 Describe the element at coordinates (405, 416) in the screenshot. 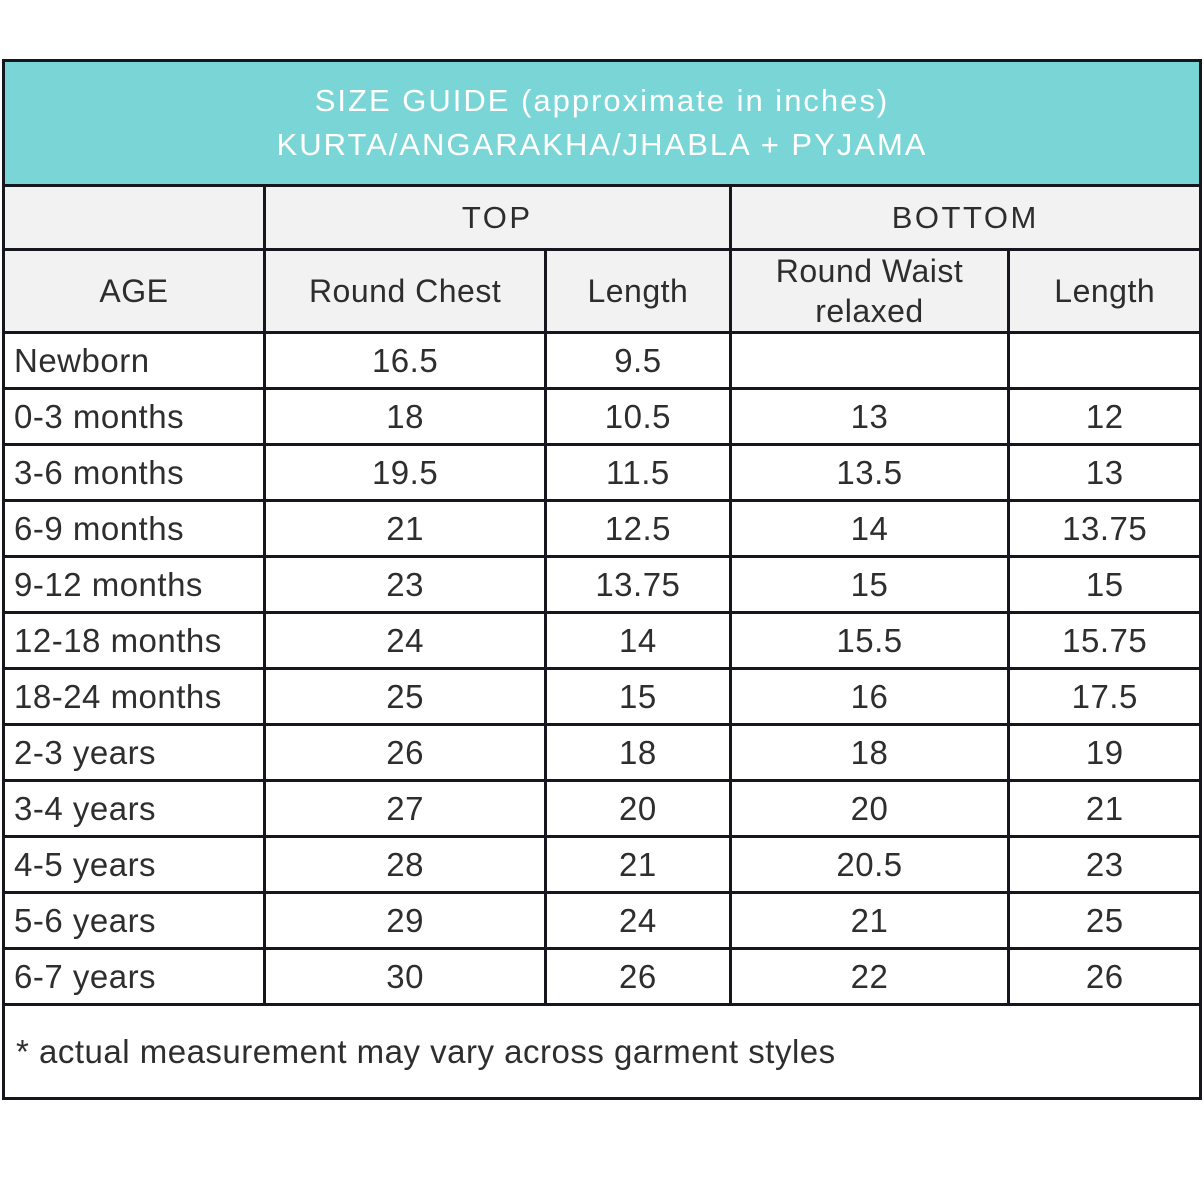

I see `chest-cell: 18` at that location.